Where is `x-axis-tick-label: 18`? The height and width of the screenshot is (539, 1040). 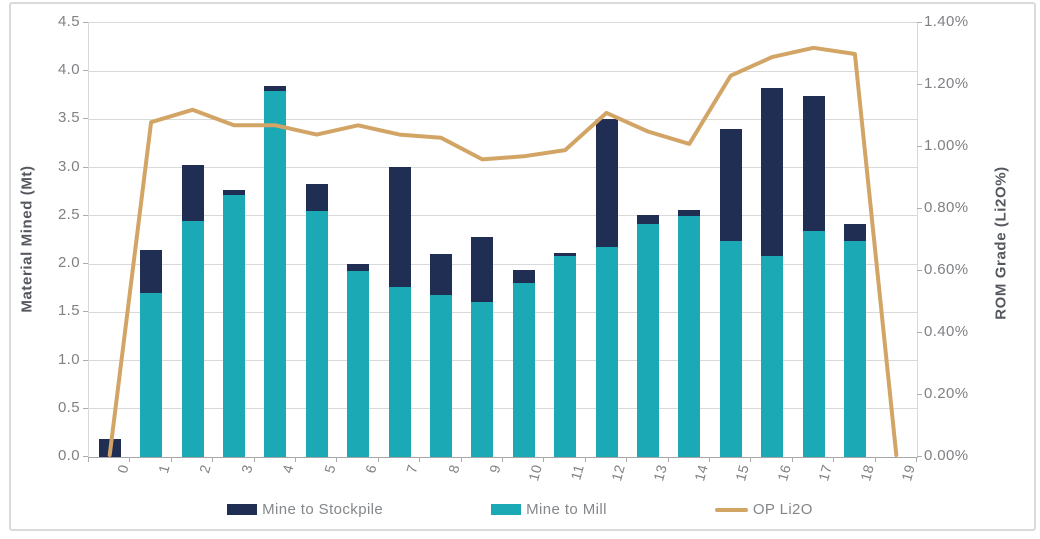
x-axis-tick-label: 18 is located at coordinates (866, 472).